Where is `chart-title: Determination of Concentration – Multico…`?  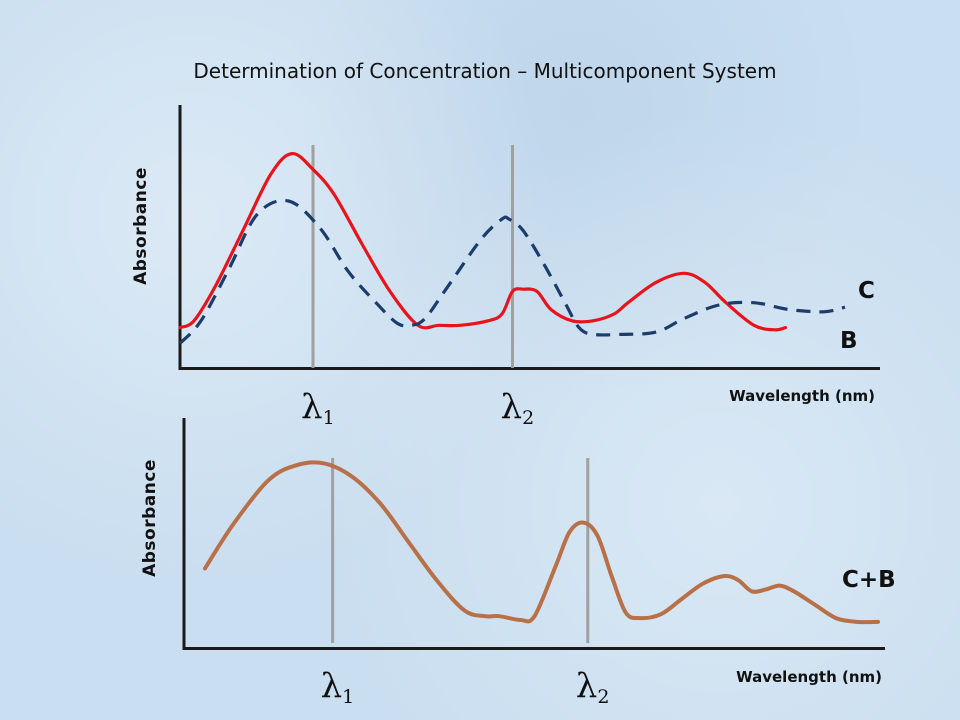
chart-title: Determination of Concentration – Multico… is located at coordinates (484, 71).